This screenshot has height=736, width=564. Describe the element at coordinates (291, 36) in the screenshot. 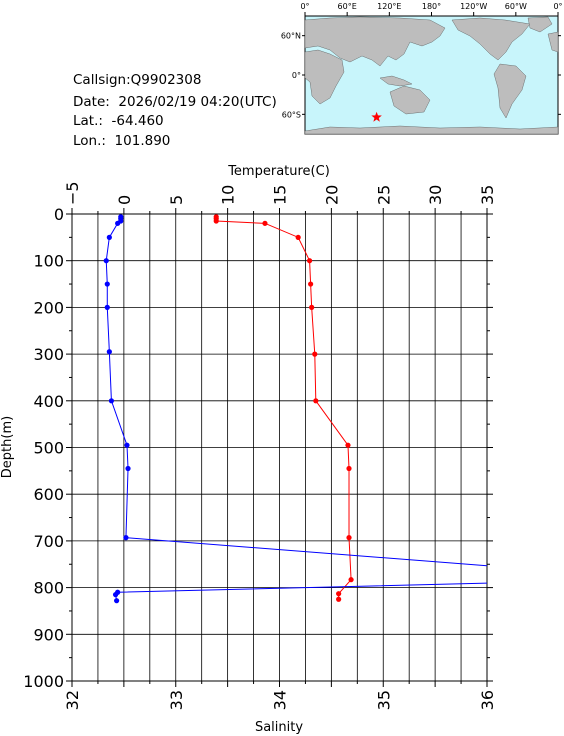

I see `map-lat-label: 60°N` at that location.